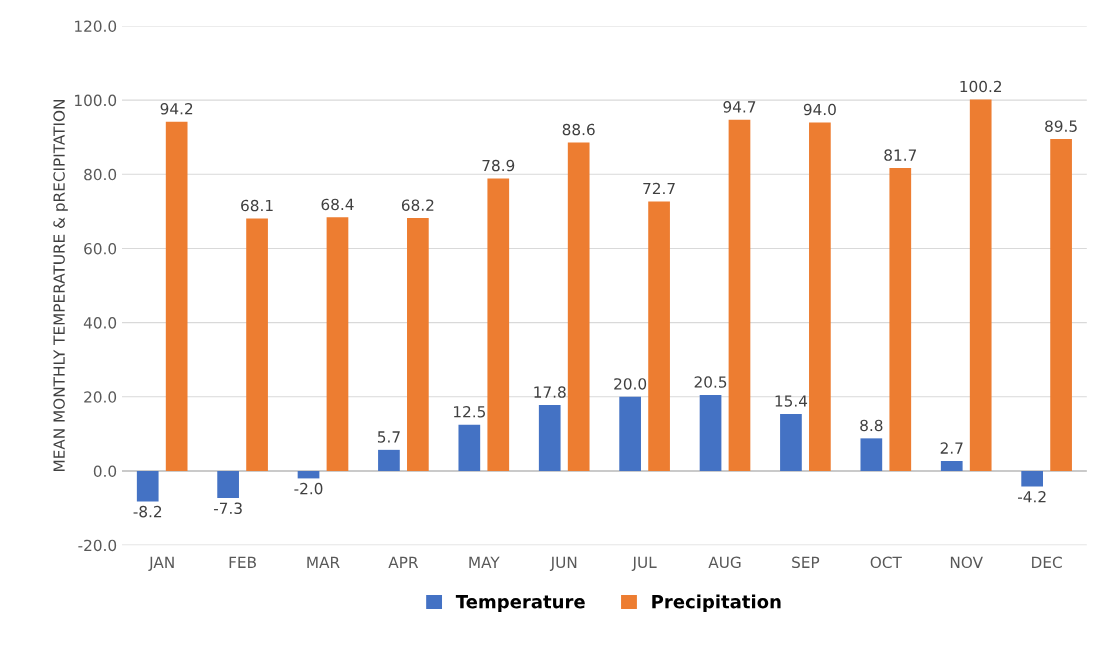 The image size is (1109, 649). What do you see at coordinates (100, 248) in the screenshot?
I see `y-tick-label: 60.0` at bounding box center [100, 248].